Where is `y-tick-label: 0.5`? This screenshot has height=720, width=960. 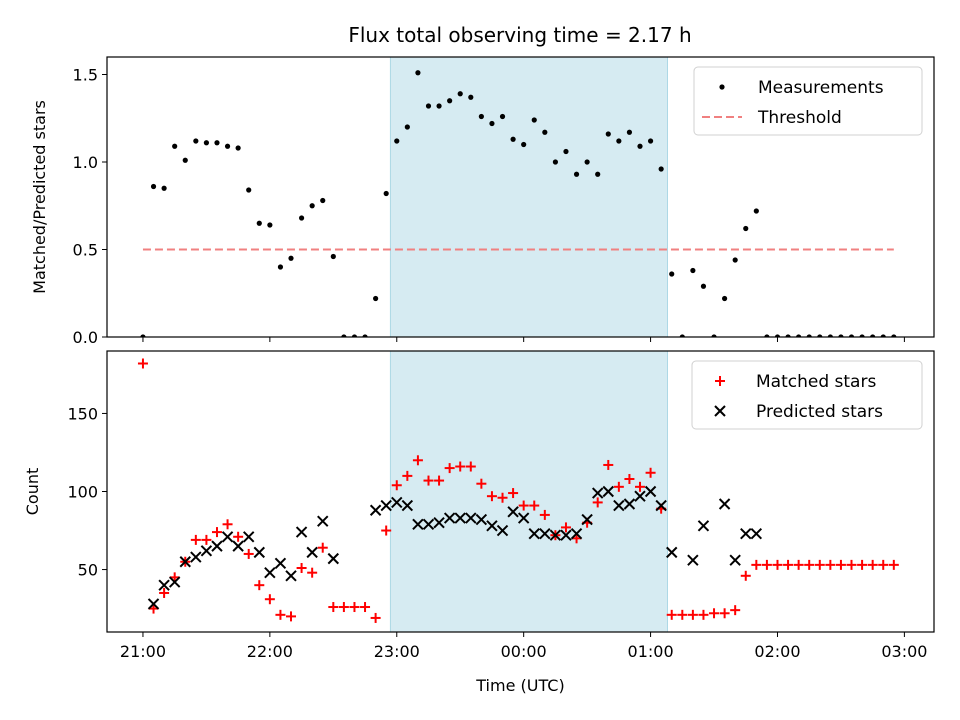
y-tick-label: 0.5 is located at coordinates (85, 250).